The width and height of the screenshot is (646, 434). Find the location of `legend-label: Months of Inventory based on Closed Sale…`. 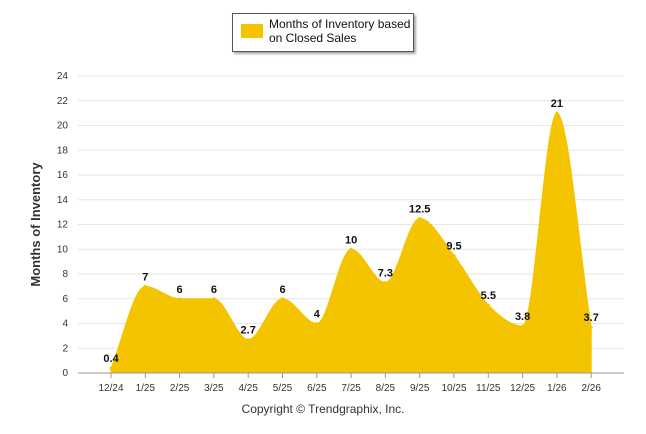

legend-label: Months of Inventory based on Closed Sale… is located at coordinates (340, 31).